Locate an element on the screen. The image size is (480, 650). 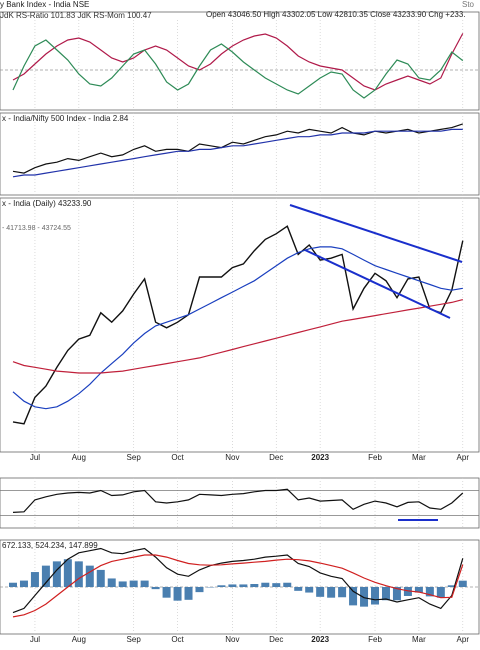
panel-title: x - India (Daily) 43233.90 is located at coordinates (47, 203).